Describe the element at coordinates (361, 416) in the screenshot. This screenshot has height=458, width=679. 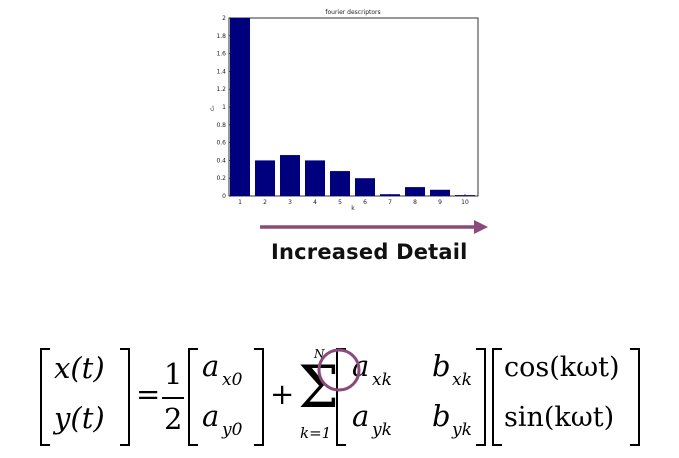
I see `a-yk: a` at that location.